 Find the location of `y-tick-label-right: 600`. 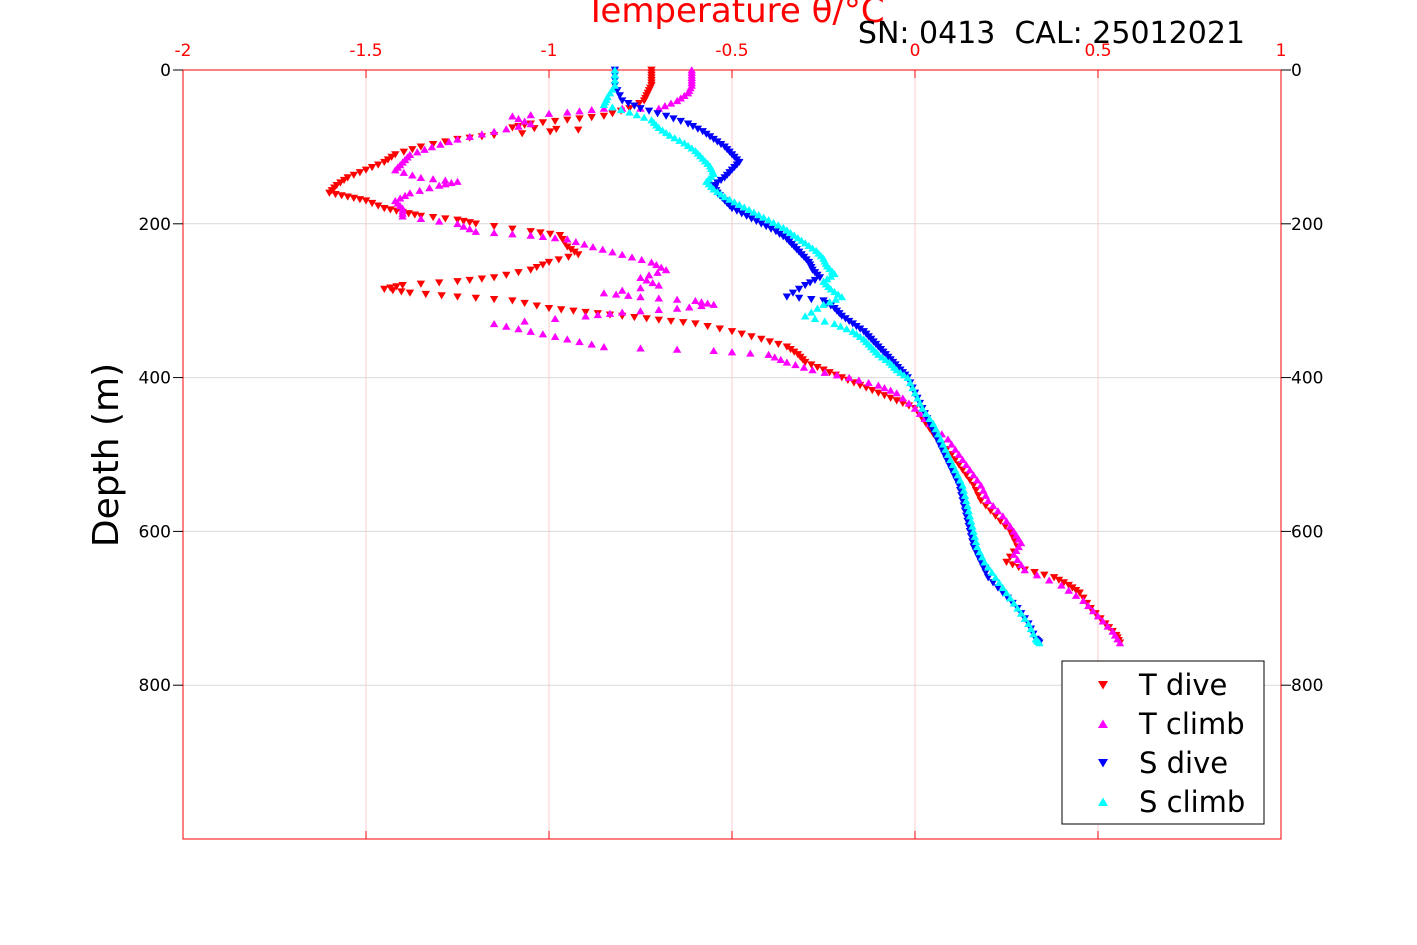

y-tick-label-right: 600 is located at coordinates (1307, 532).